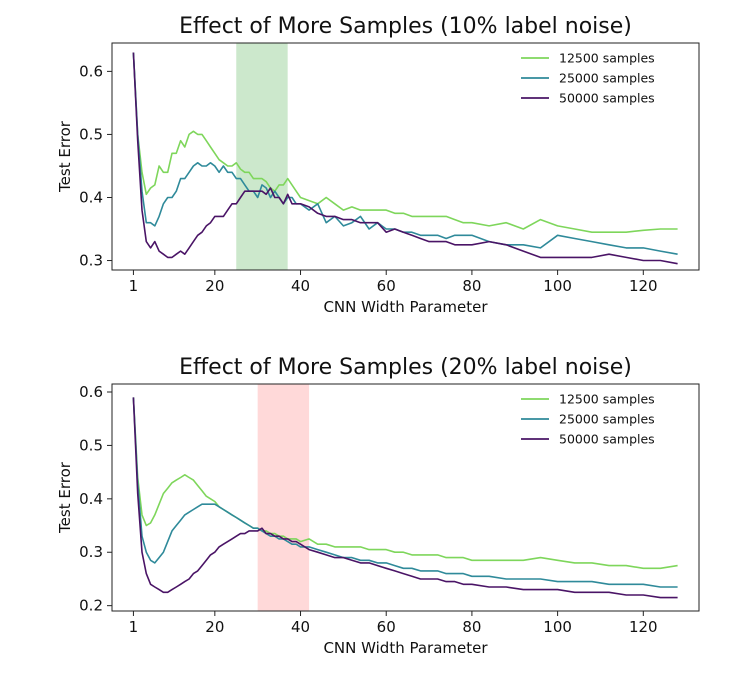  What do you see at coordinates (405, 367) in the screenshot?
I see `chart-title: Effect of More Samples (20% label noise)` at bounding box center [405, 367].